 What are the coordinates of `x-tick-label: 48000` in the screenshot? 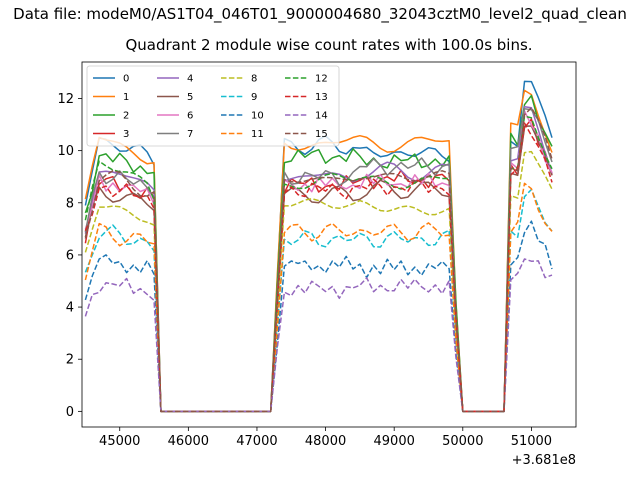 It's located at (325, 441).